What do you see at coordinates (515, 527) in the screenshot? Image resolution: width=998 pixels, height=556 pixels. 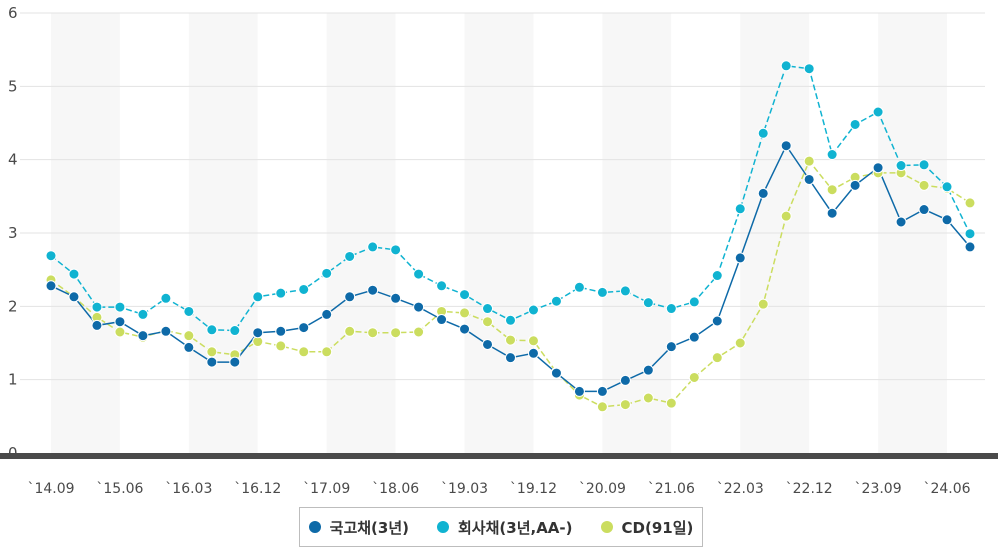 I see `legend-label-1: 회사채(3년,AA-)` at bounding box center [515, 527].